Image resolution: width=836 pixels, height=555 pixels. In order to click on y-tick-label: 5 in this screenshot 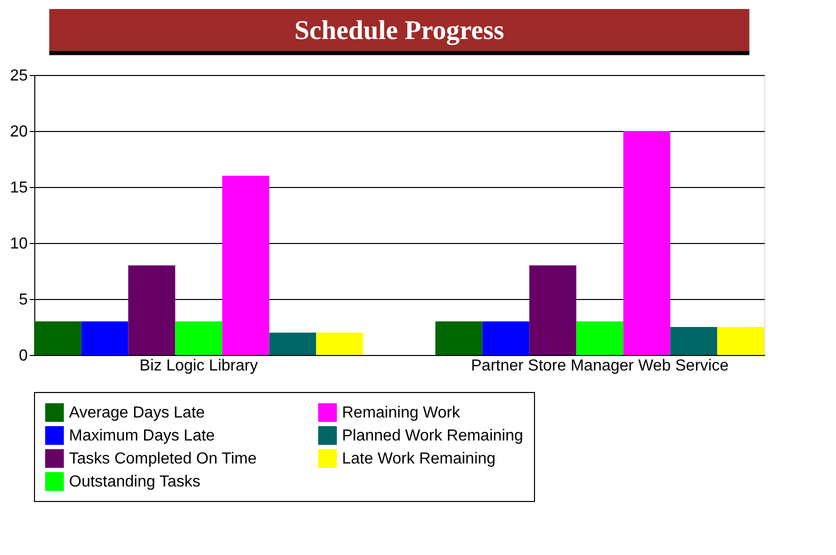, I will do `click(23, 300)`.